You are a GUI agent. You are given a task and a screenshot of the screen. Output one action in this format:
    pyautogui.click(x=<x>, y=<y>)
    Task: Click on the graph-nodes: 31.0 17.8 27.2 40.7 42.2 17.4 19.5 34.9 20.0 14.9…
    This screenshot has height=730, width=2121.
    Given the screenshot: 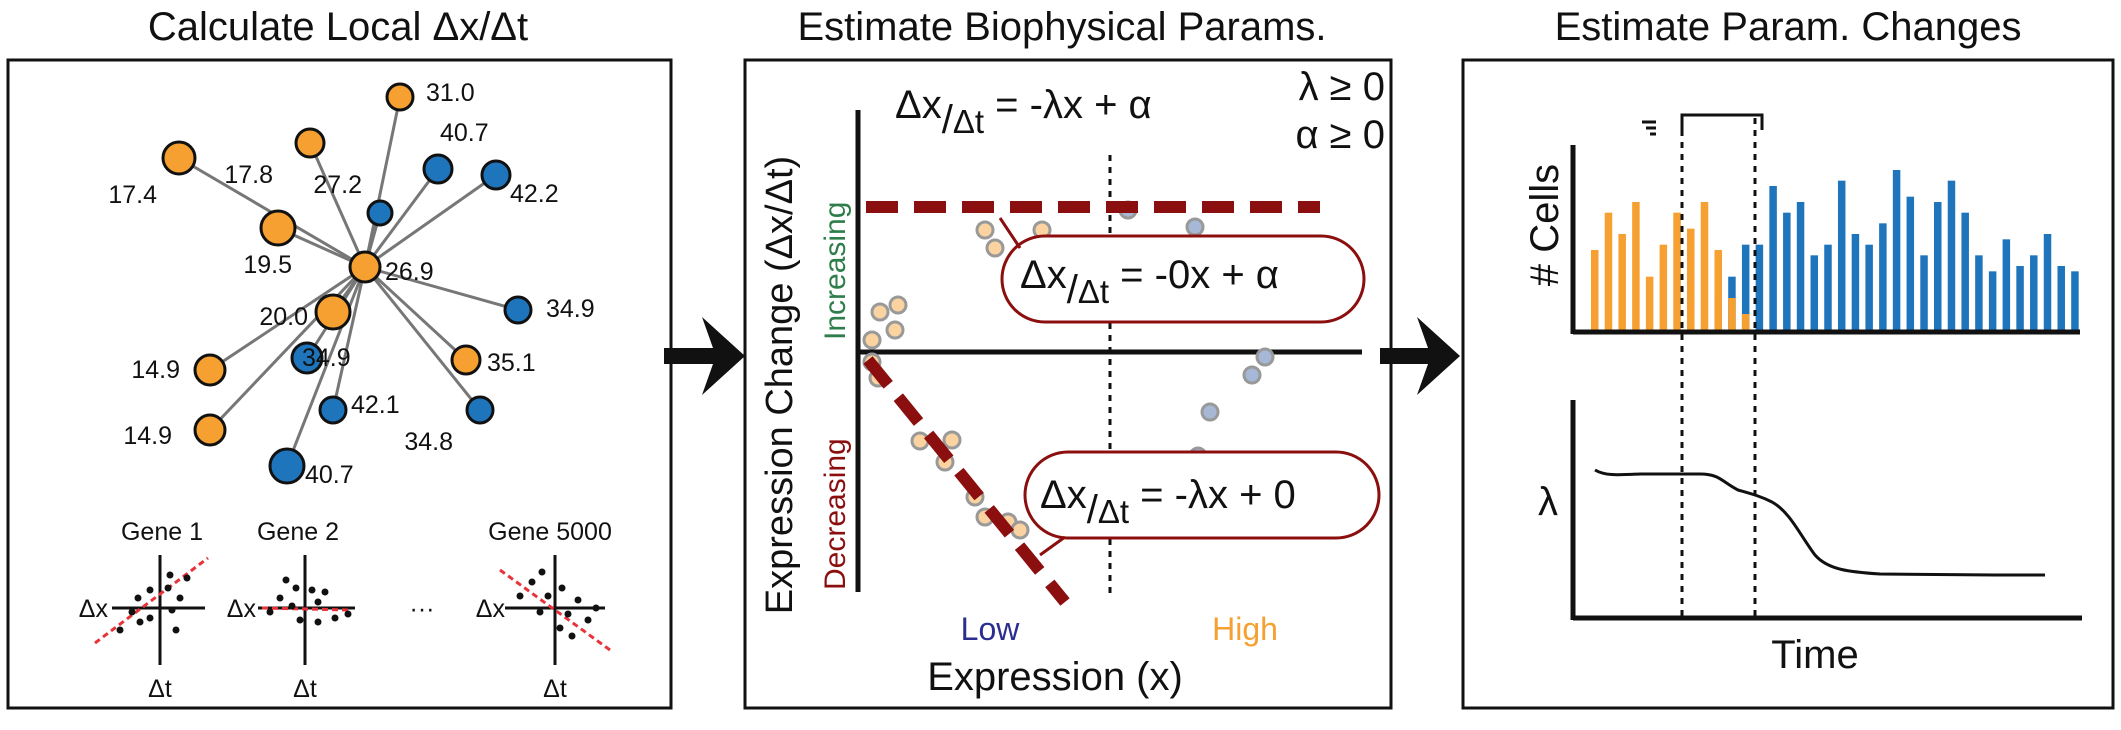 What is the action you would take?
    pyautogui.click(x=351, y=284)
    